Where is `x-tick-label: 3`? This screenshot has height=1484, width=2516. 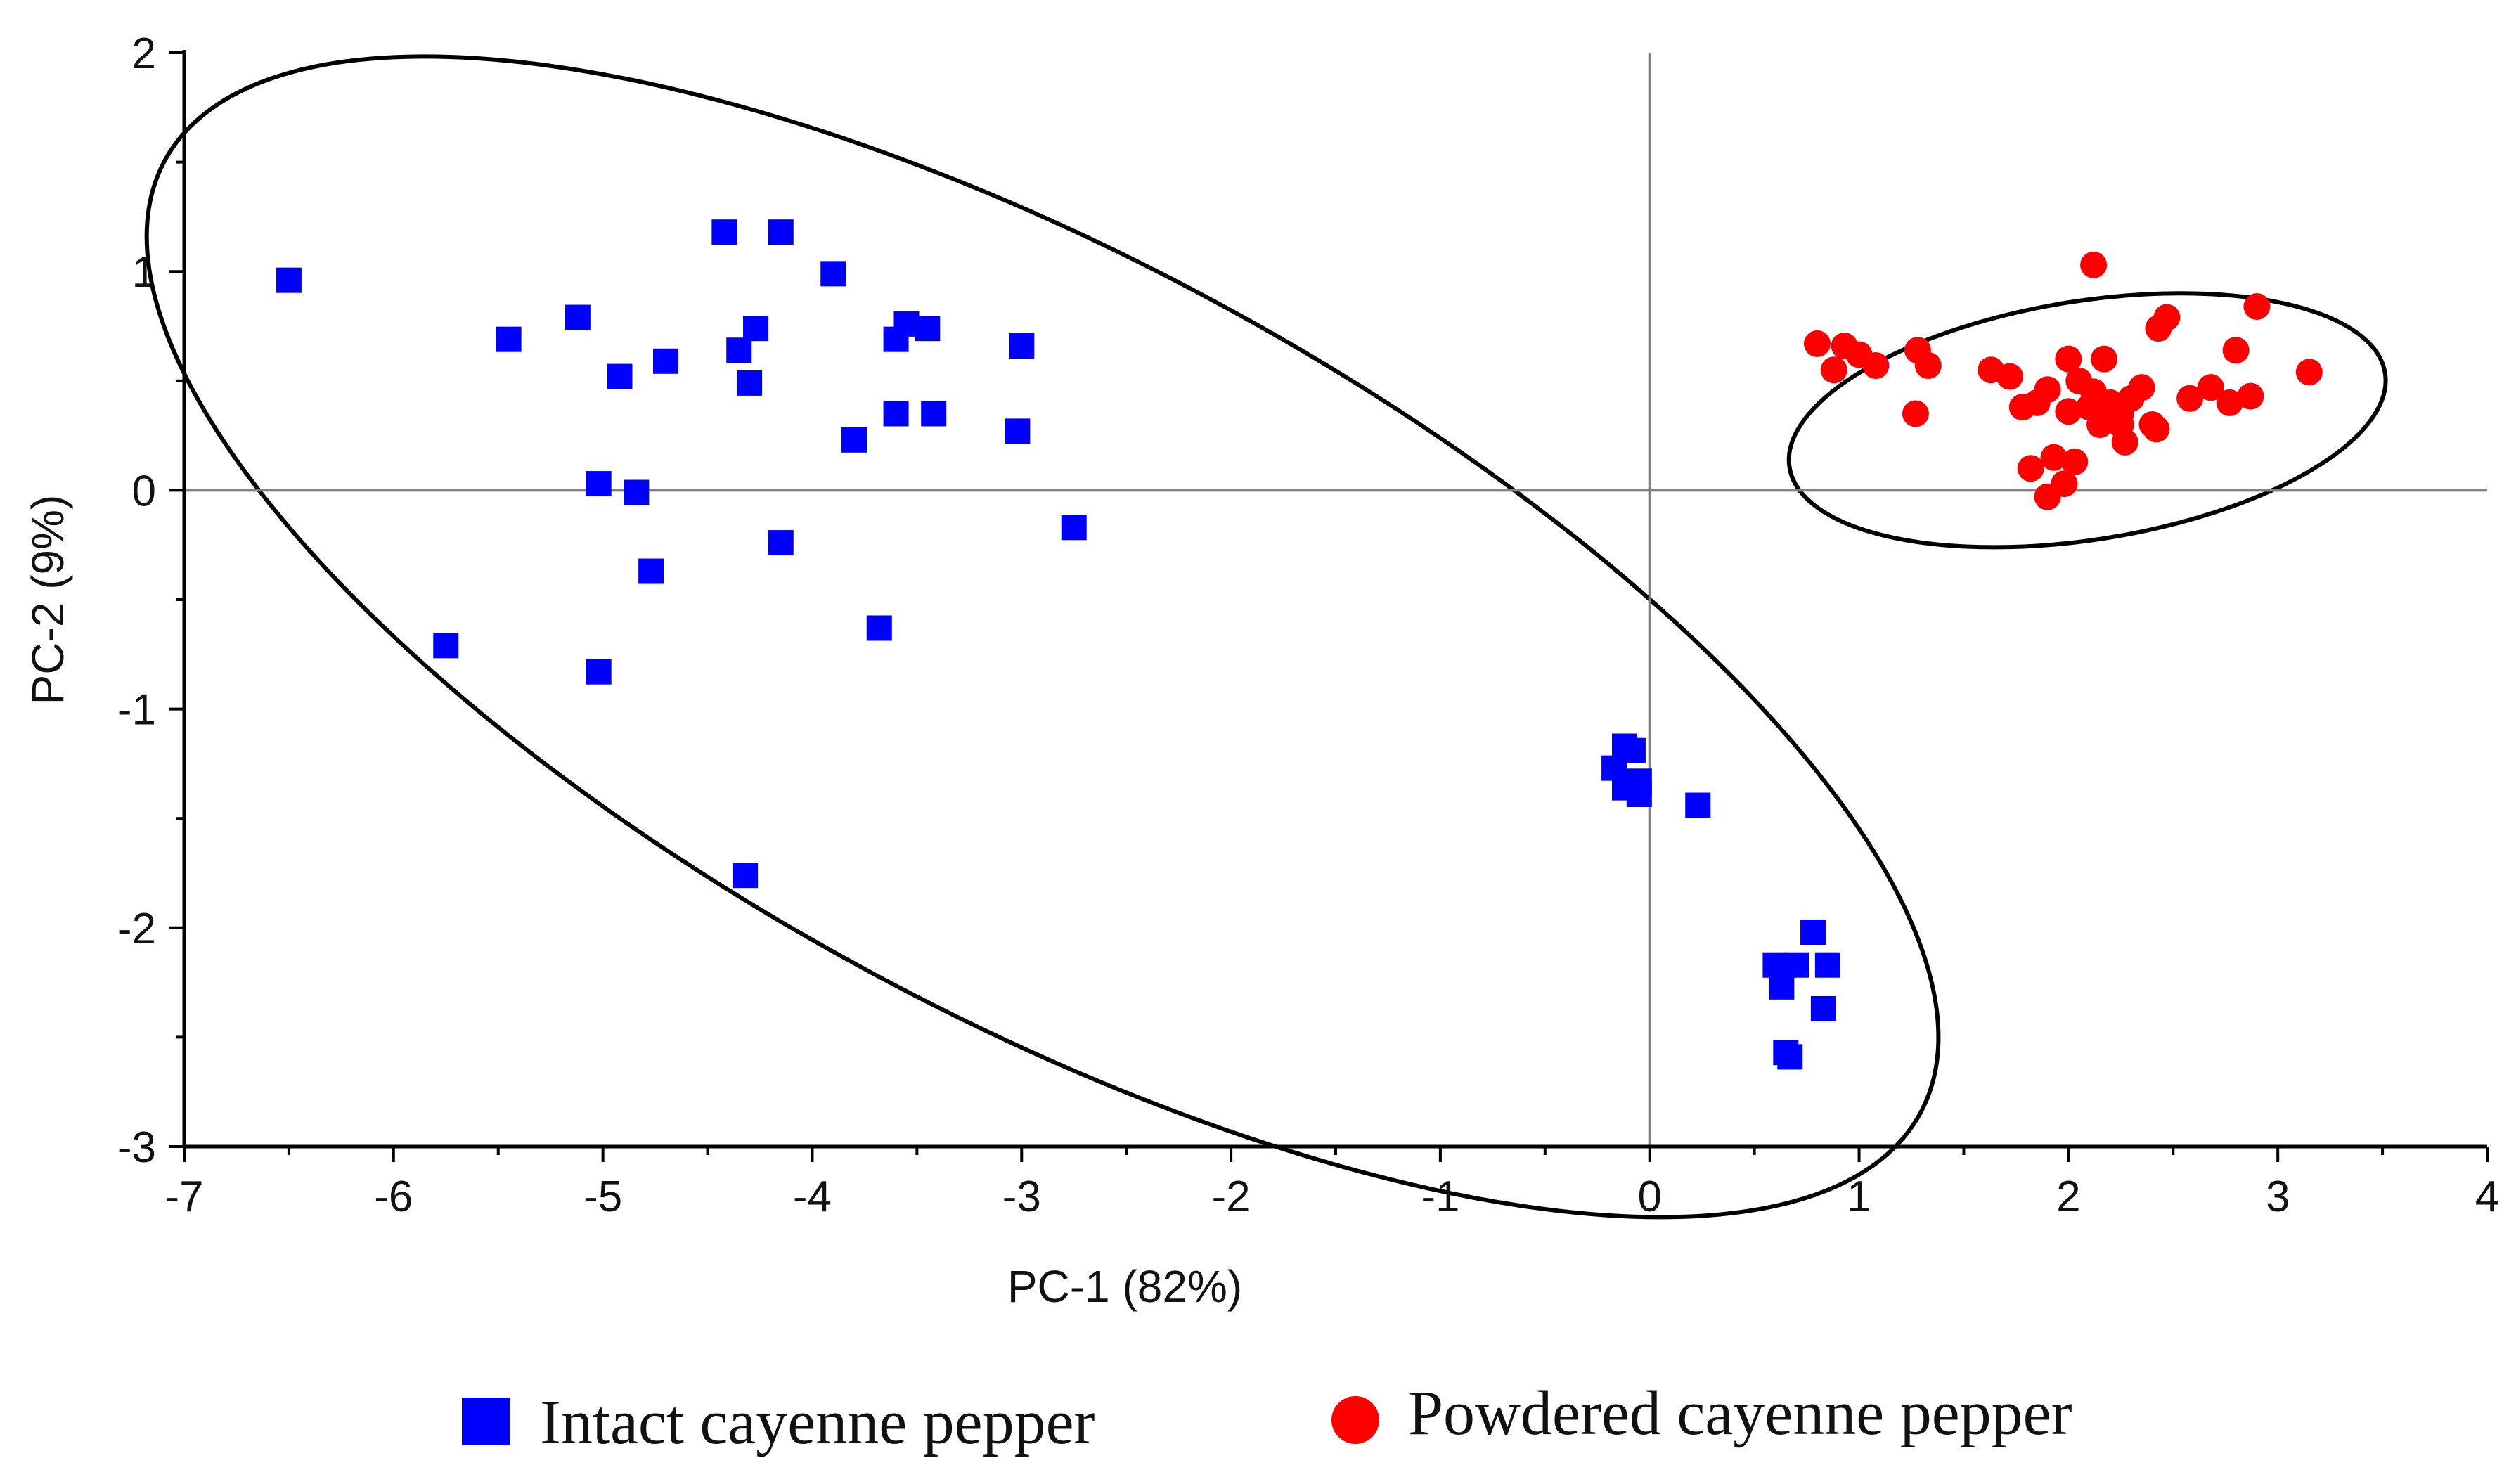
x-tick-label: 3 is located at coordinates (2278, 1197).